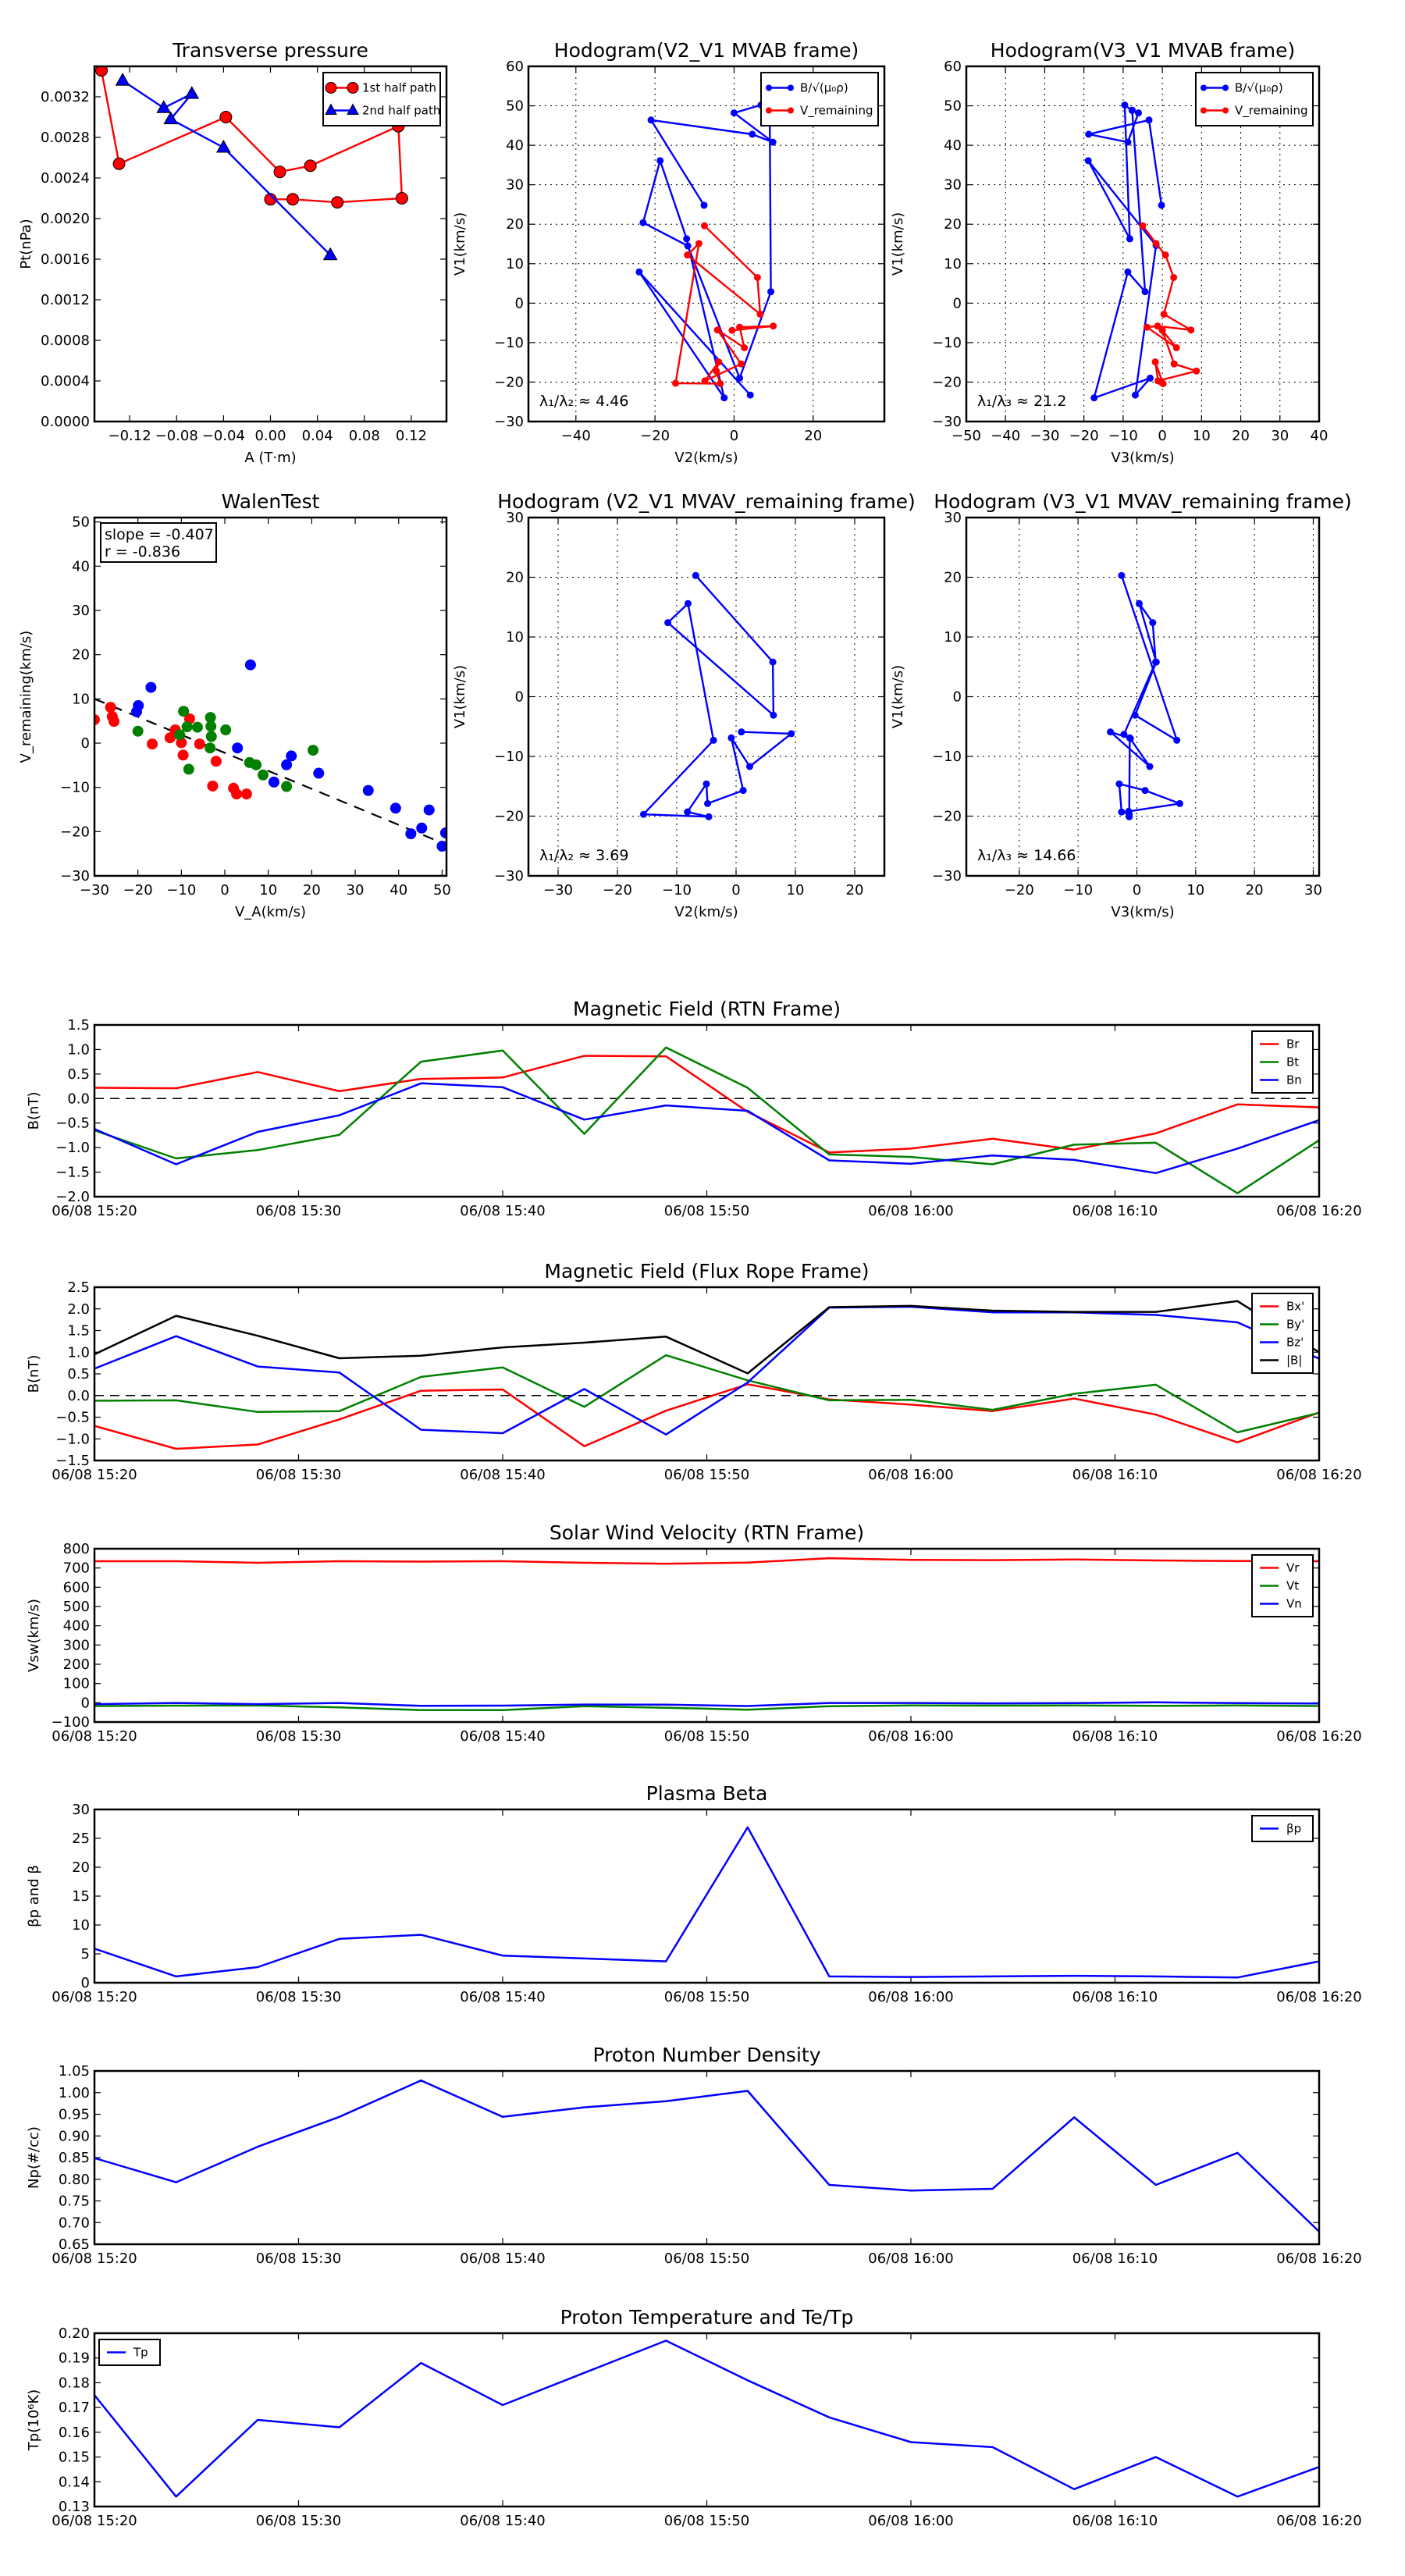 This screenshot has height=2576, width=1405. Describe the element at coordinates (509, 382) in the screenshot. I see `y-tick-label: −20` at that location.